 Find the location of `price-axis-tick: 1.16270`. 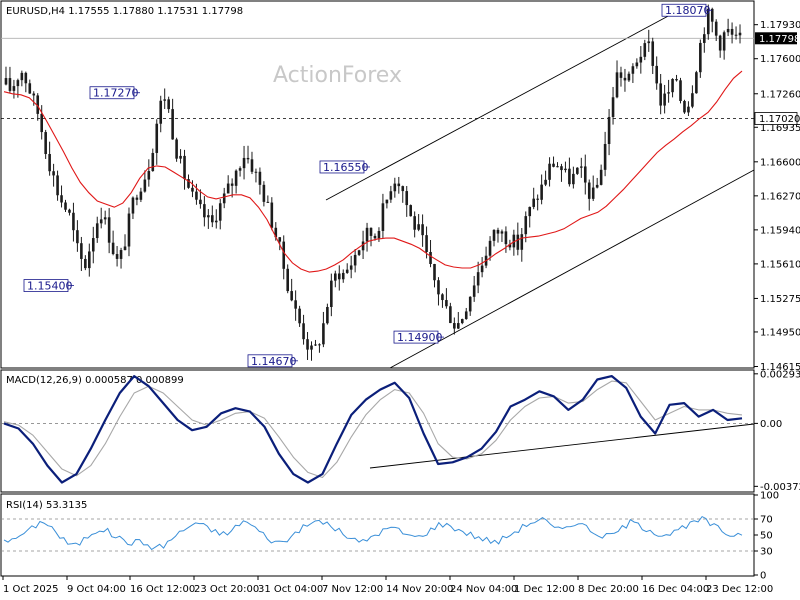

price-axis-tick: 1.16270 is located at coordinates (780, 196).